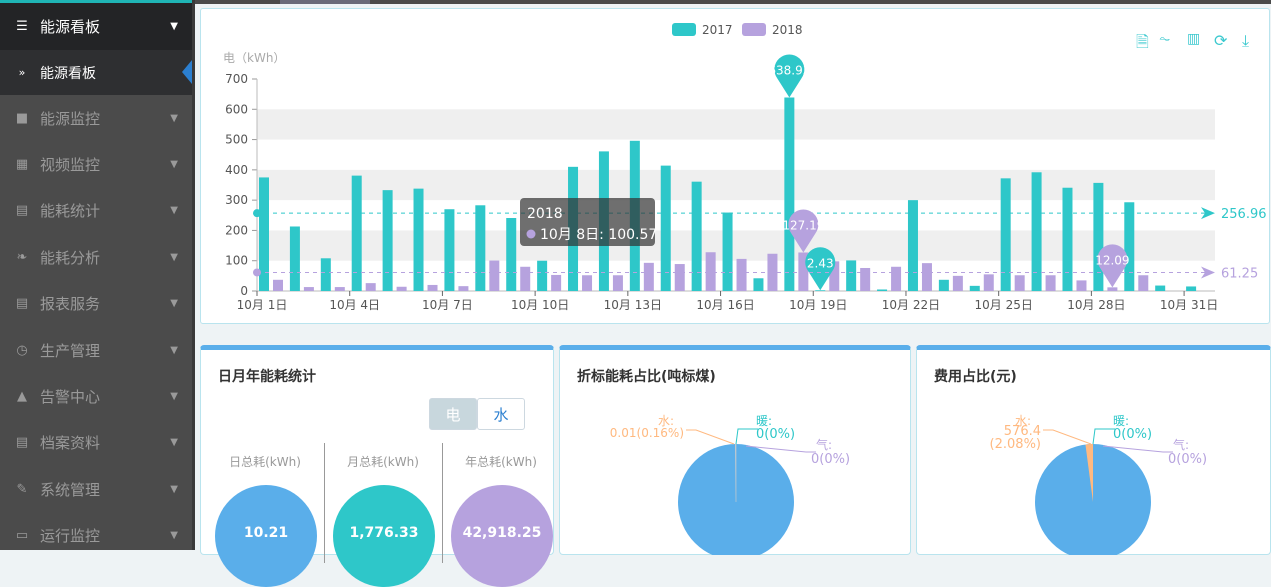 The height and width of the screenshot is (587, 1271). Describe the element at coordinates (22, 443) in the screenshot. I see `archive-icon: ▤` at that location.